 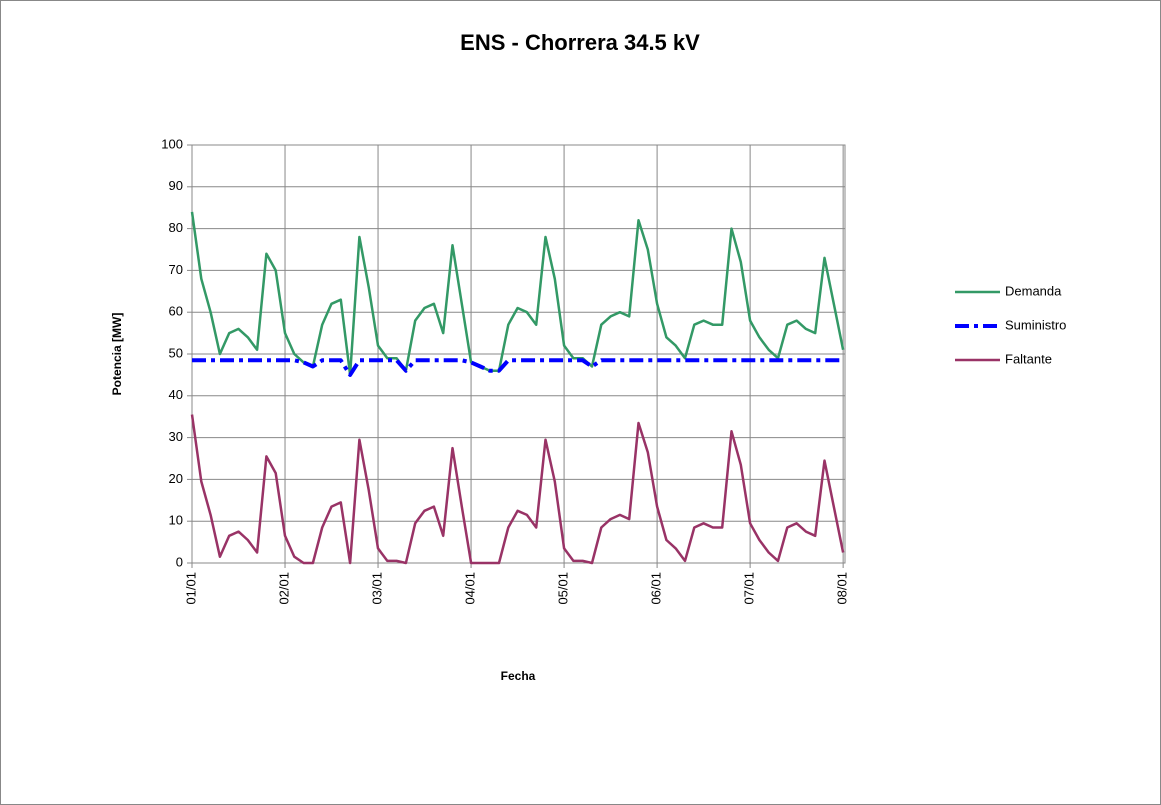 I want to click on y-tick-label: 20, so click(x=176, y=478).